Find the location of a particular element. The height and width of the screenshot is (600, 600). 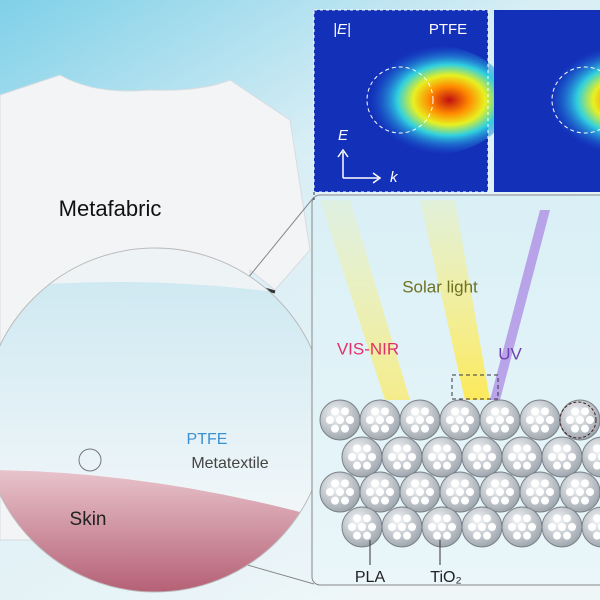

shirt-label: Metafabric is located at coordinates (110, 208).